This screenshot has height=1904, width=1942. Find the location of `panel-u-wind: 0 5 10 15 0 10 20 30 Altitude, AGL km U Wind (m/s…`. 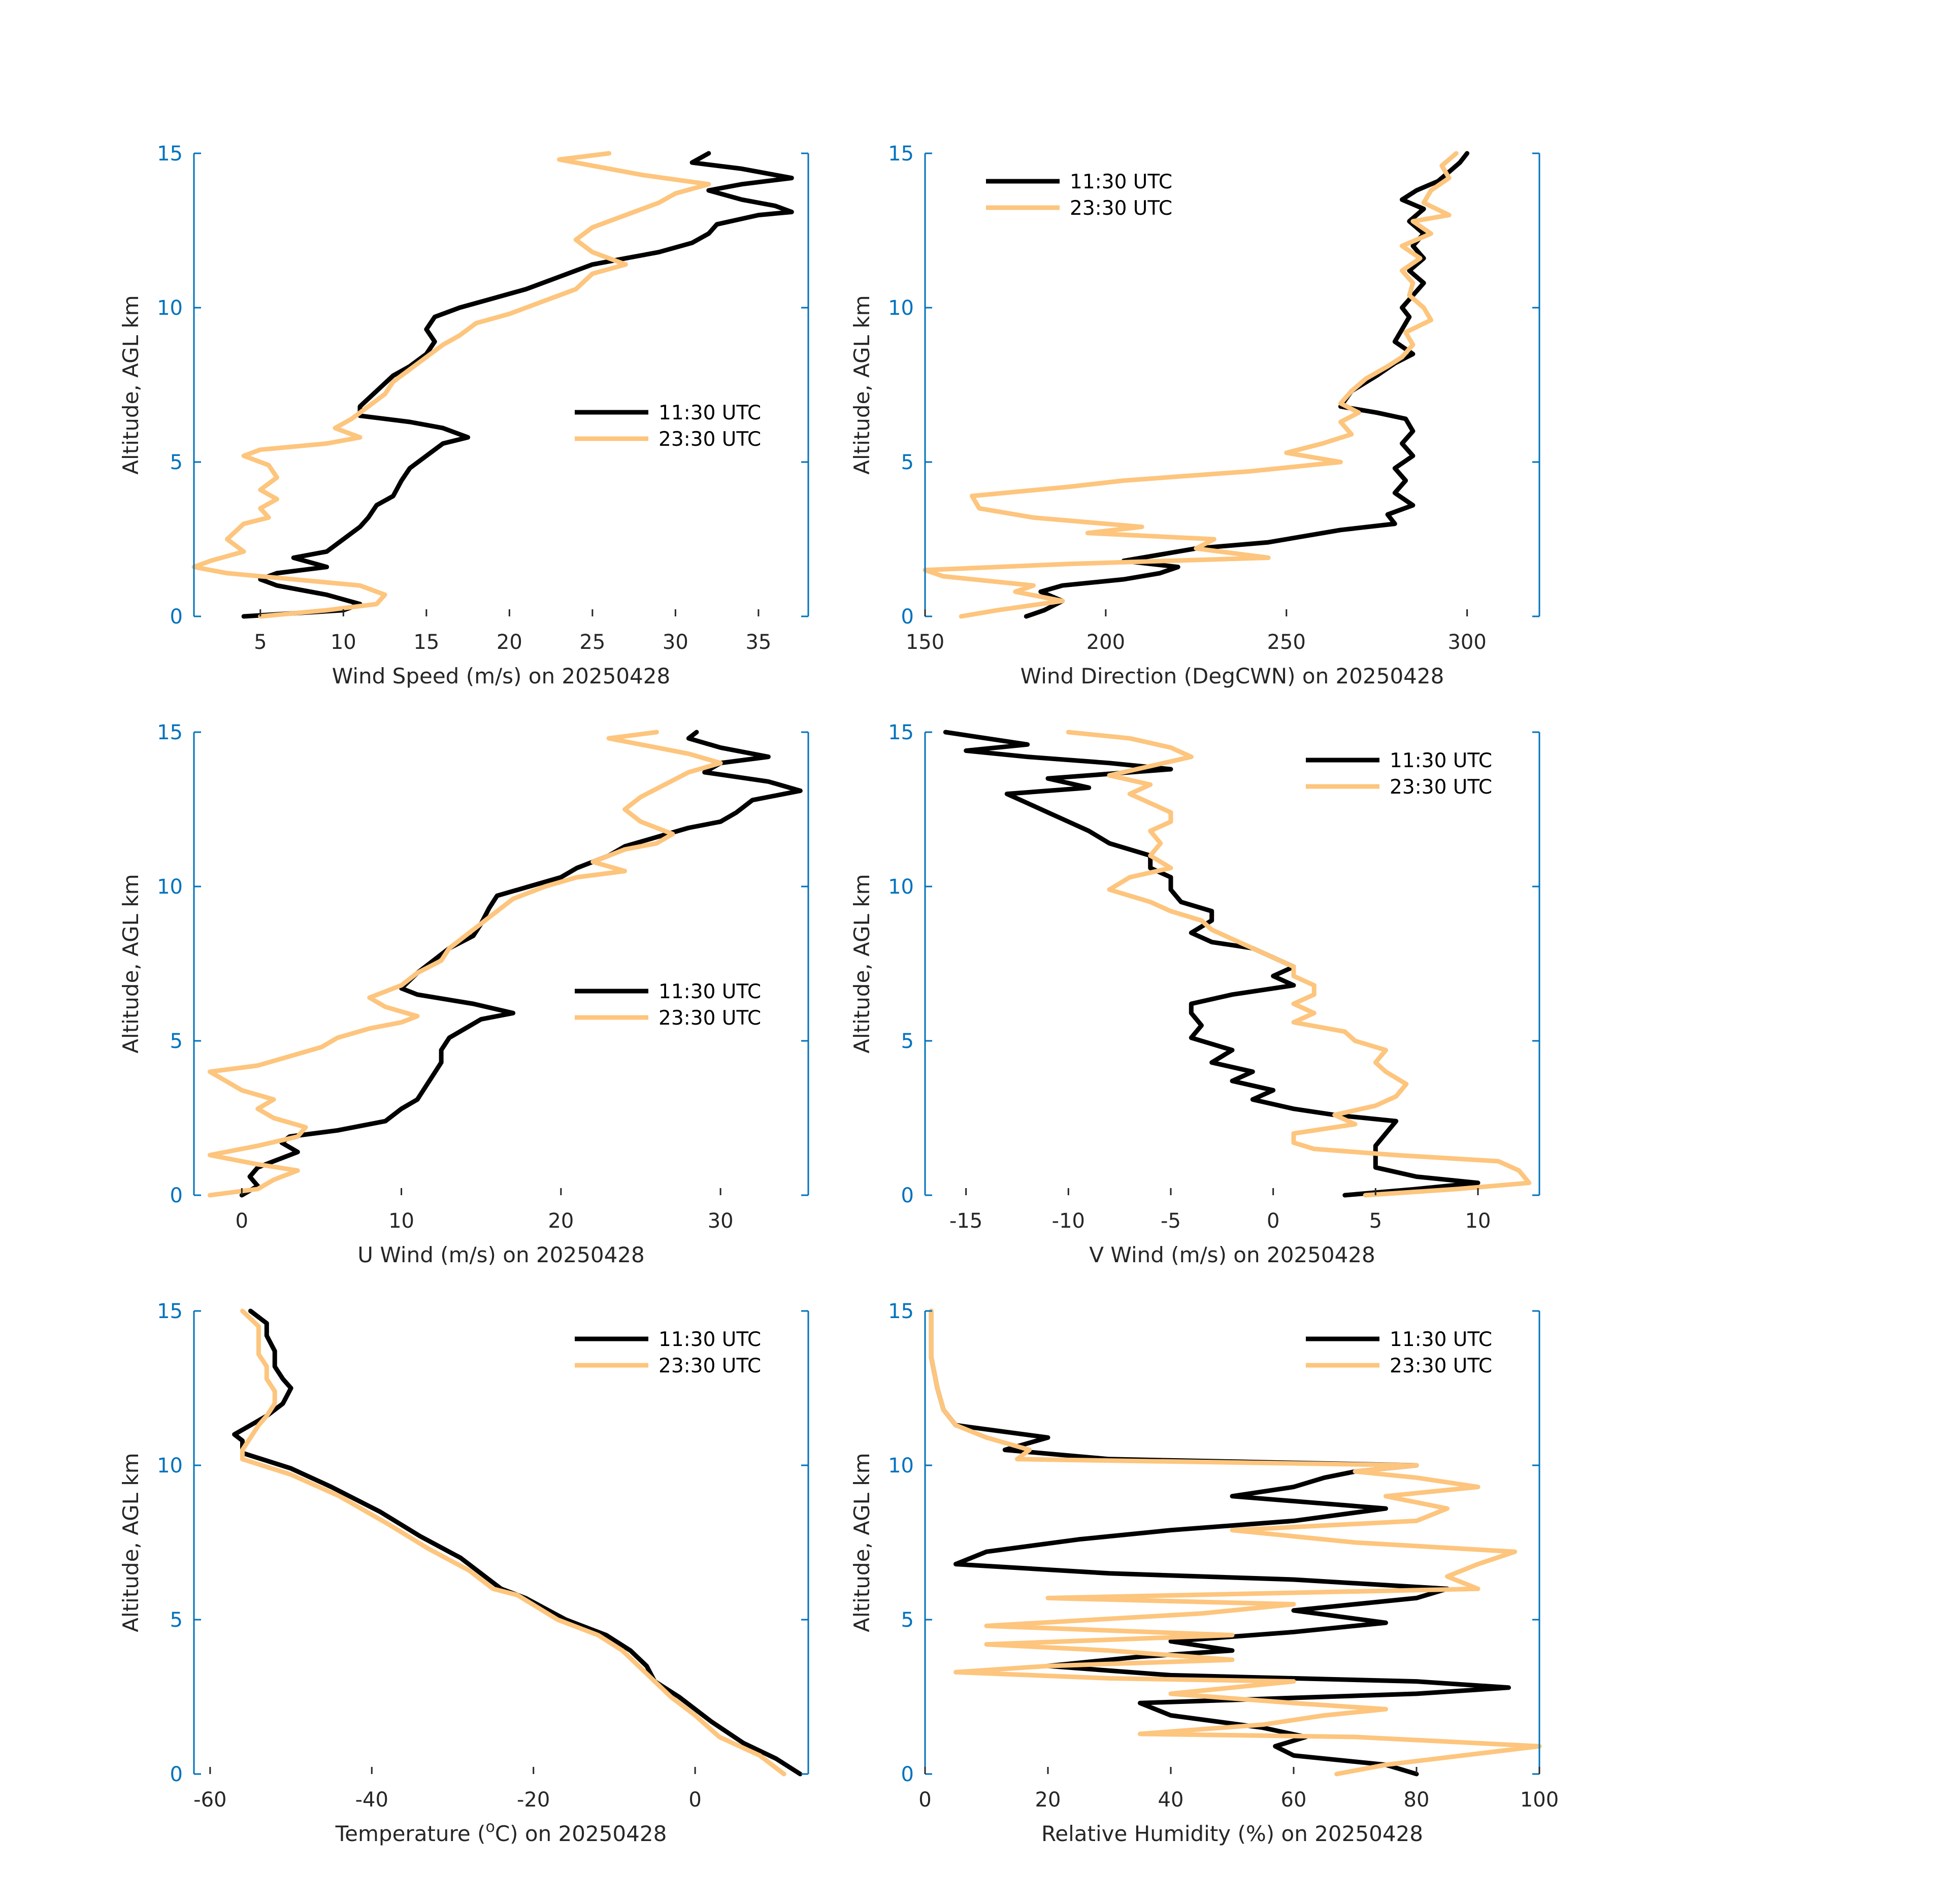

panel-u-wind: 0 5 10 15 0 10 20 30 Altitude, AGL km U Wind (m/s… is located at coordinates (463, 994).